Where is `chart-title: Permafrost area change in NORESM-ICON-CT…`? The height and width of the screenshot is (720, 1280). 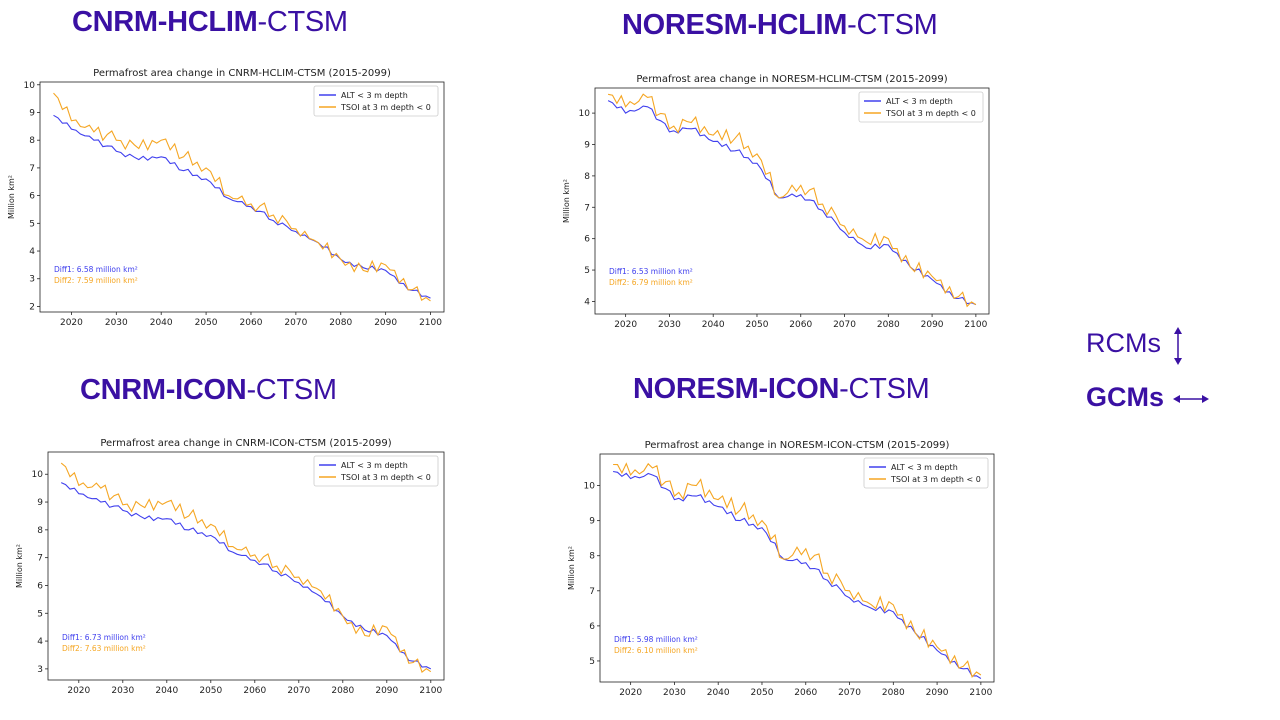 chart-title: Permafrost area change in NORESM-ICON-CT… is located at coordinates (797, 445).